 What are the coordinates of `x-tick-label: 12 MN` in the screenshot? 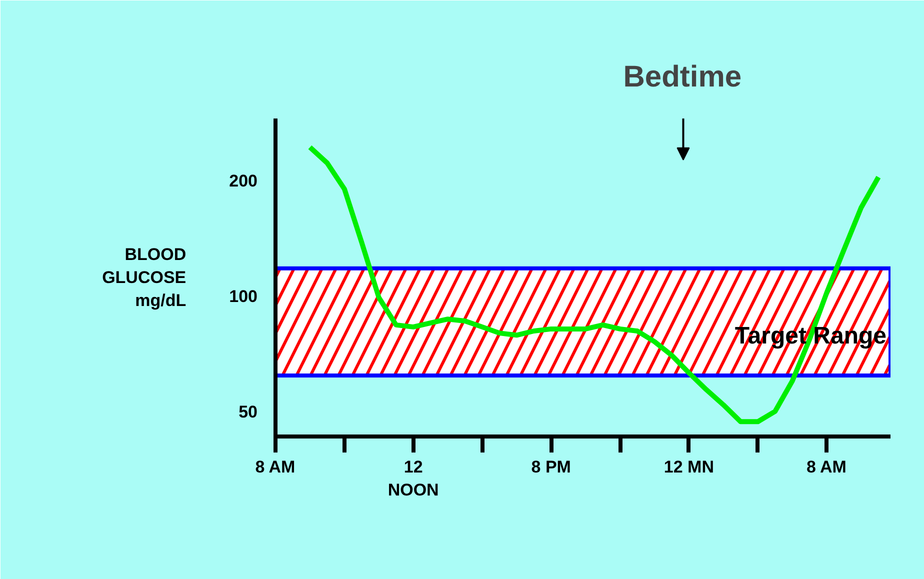 It's located at (689, 467).